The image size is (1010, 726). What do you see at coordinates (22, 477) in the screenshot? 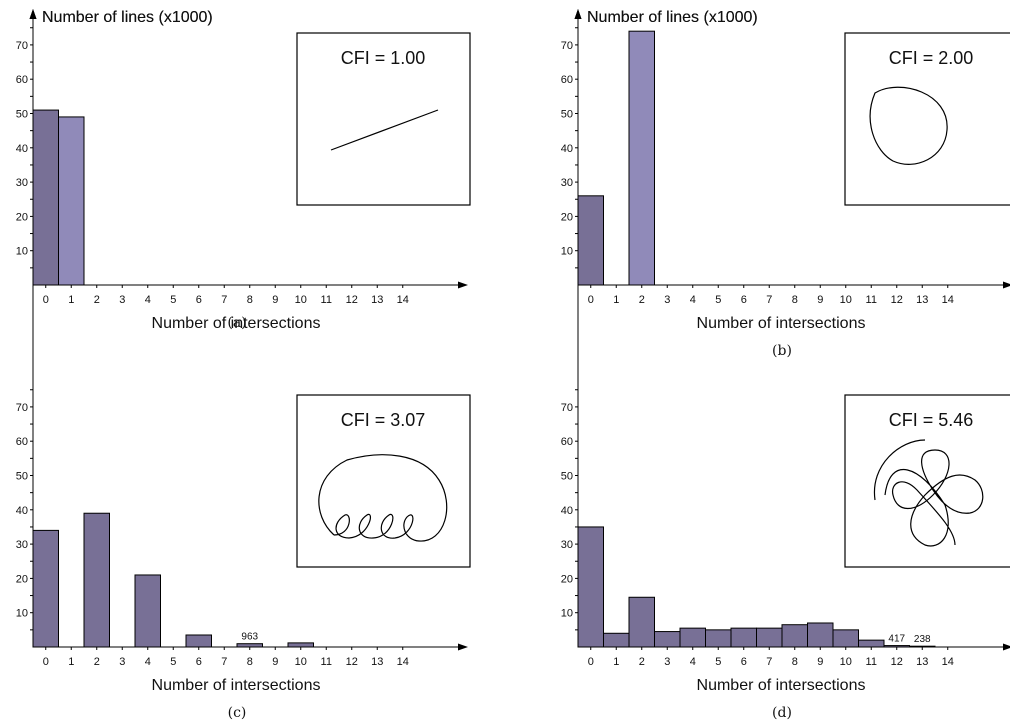
I see `y-tick-label: 50` at bounding box center [22, 477].